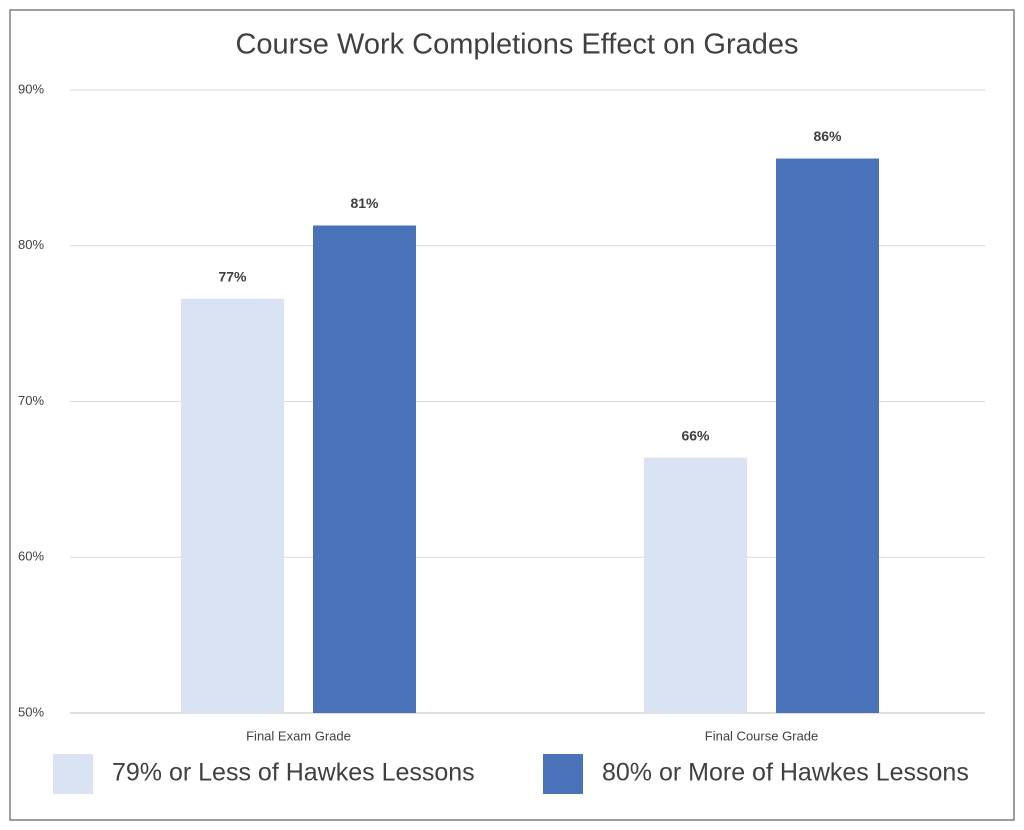 Image resolution: width=1024 pixels, height=830 pixels. I want to click on y-tick-label: 90%, so click(31, 88).